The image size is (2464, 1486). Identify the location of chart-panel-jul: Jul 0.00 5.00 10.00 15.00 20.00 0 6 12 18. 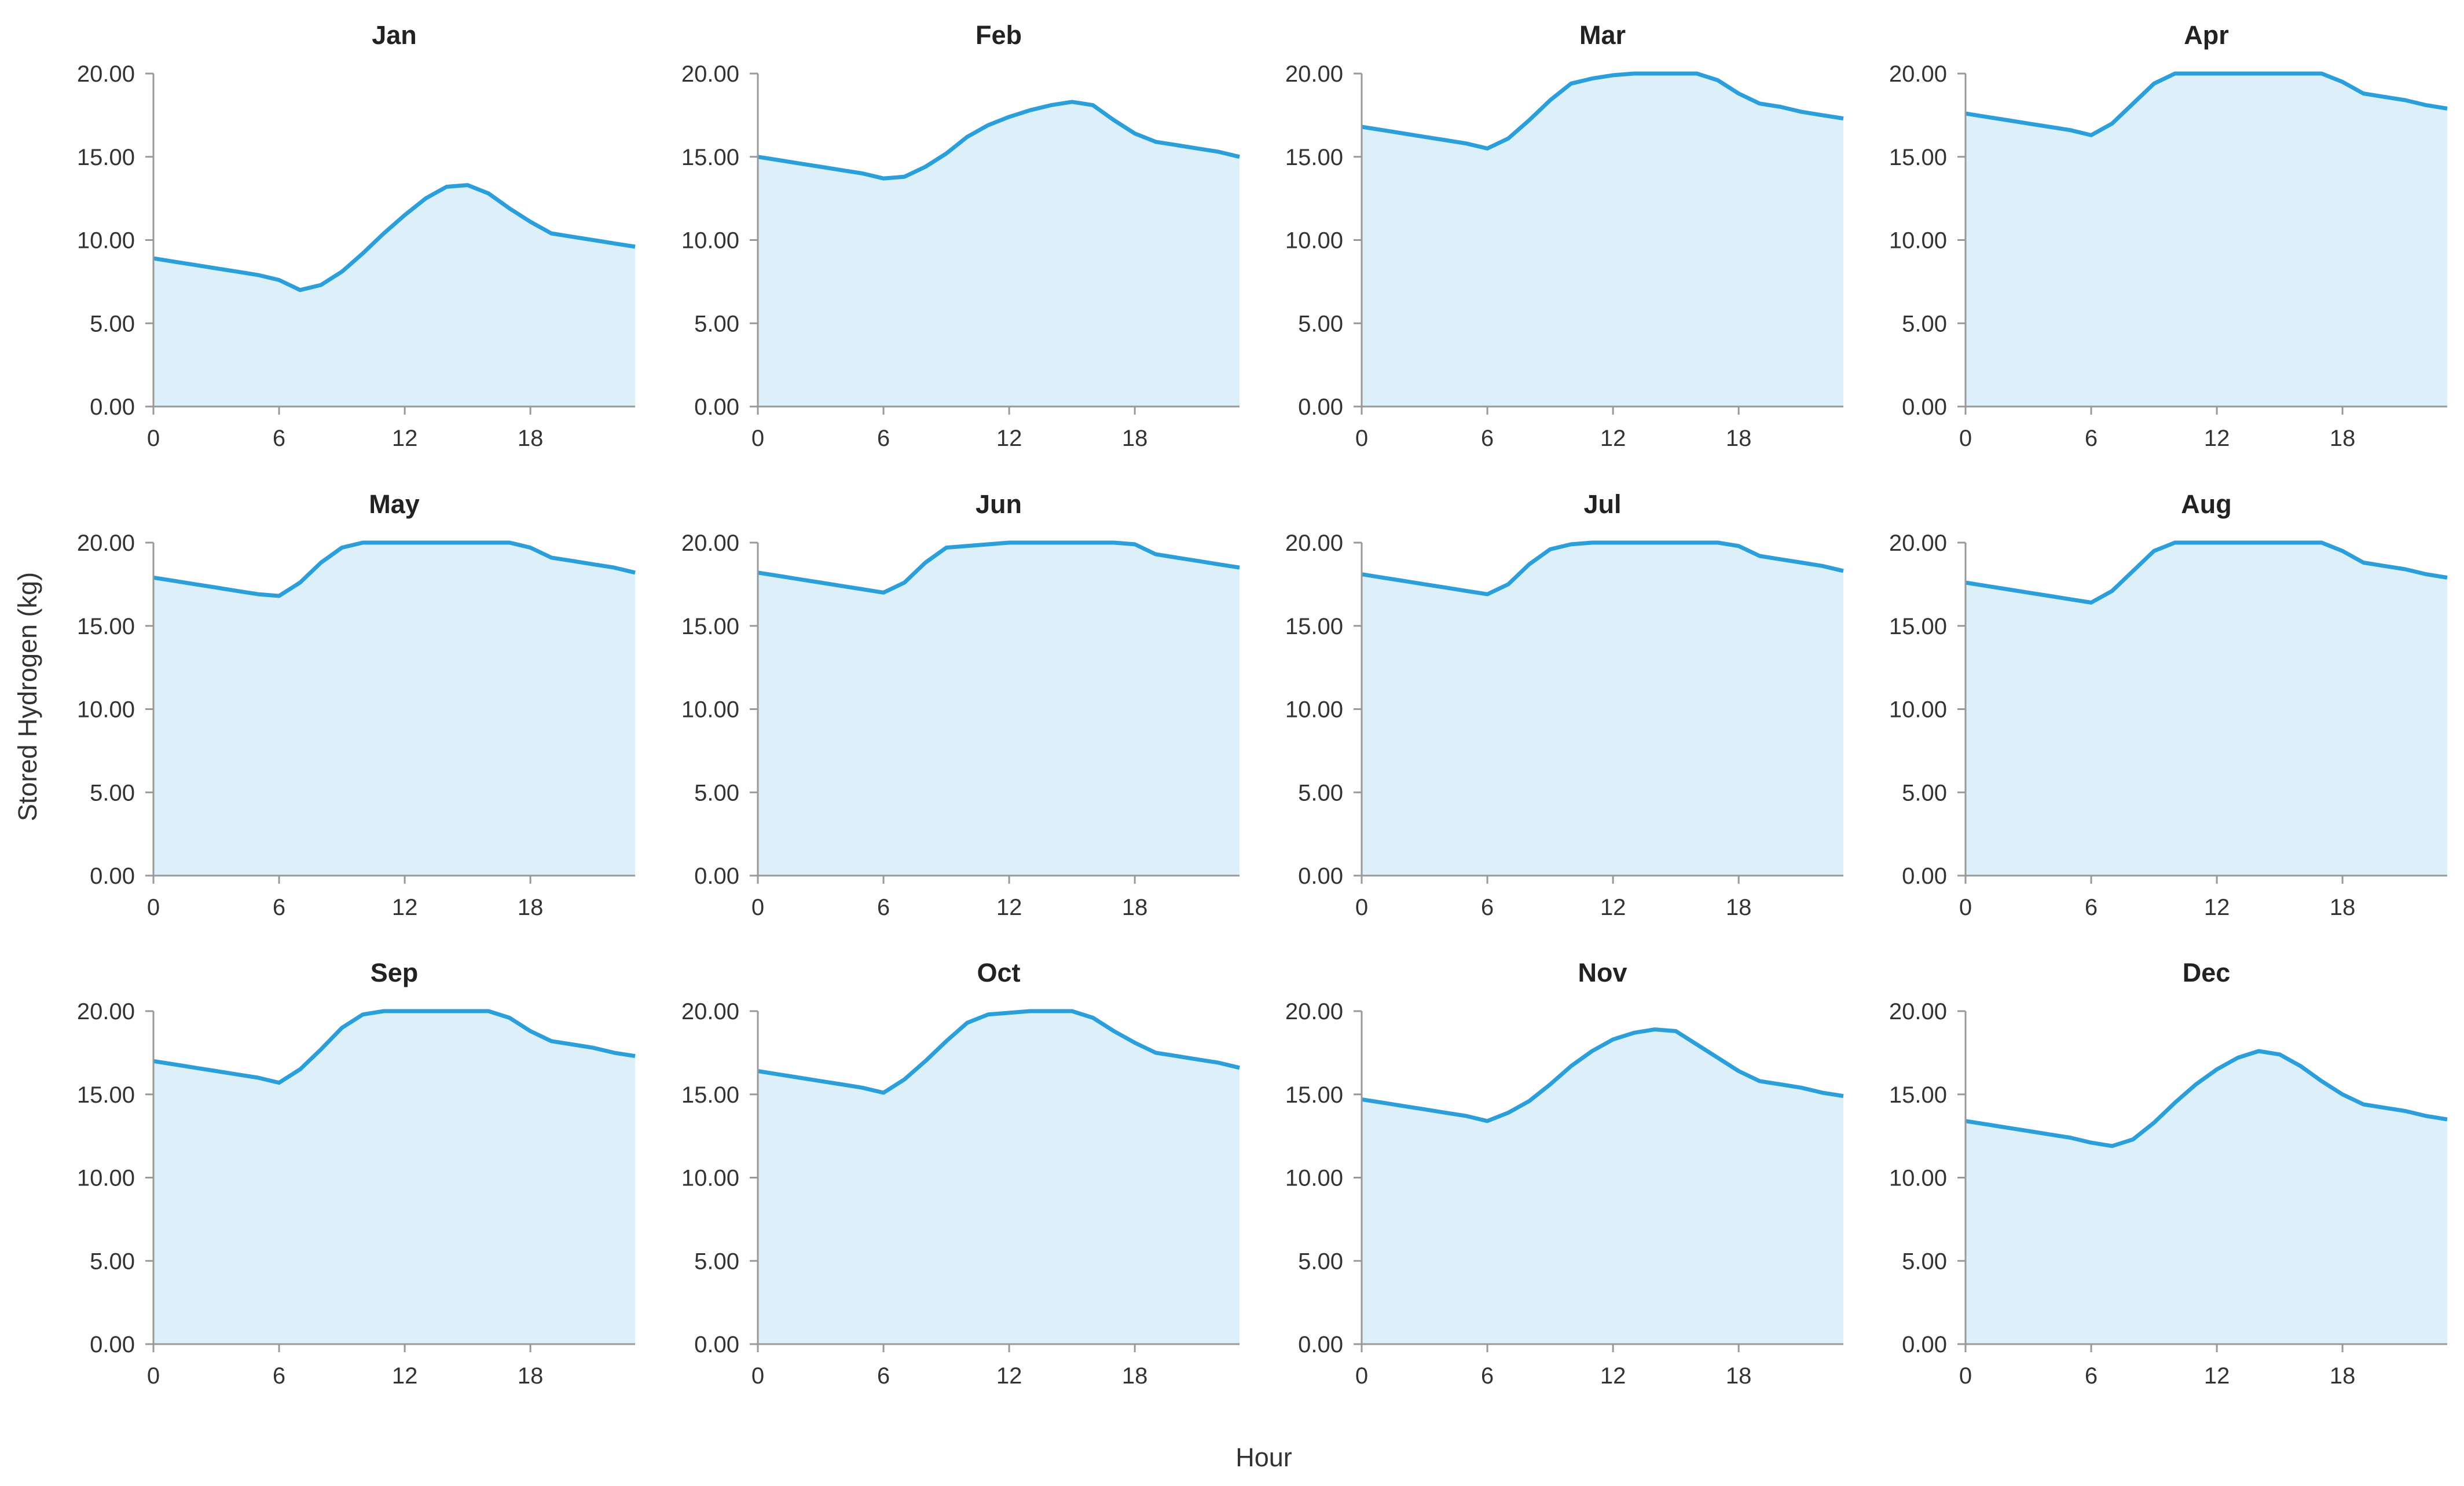
(1565, 704).